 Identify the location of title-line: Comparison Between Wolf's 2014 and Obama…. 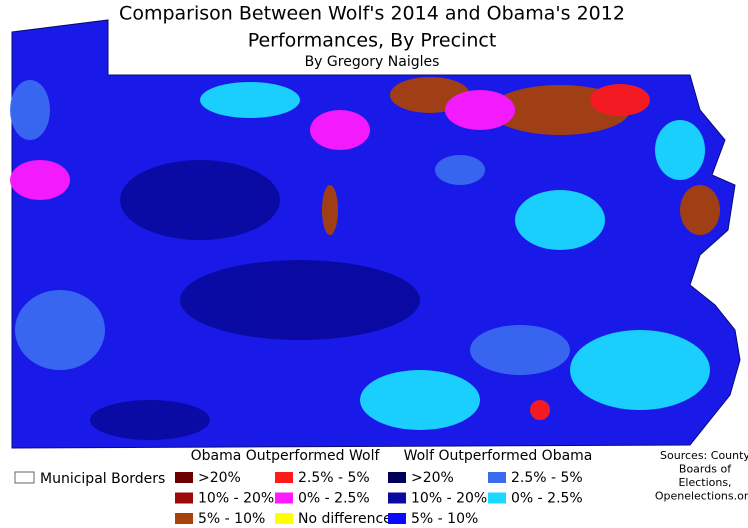
(372, 14).